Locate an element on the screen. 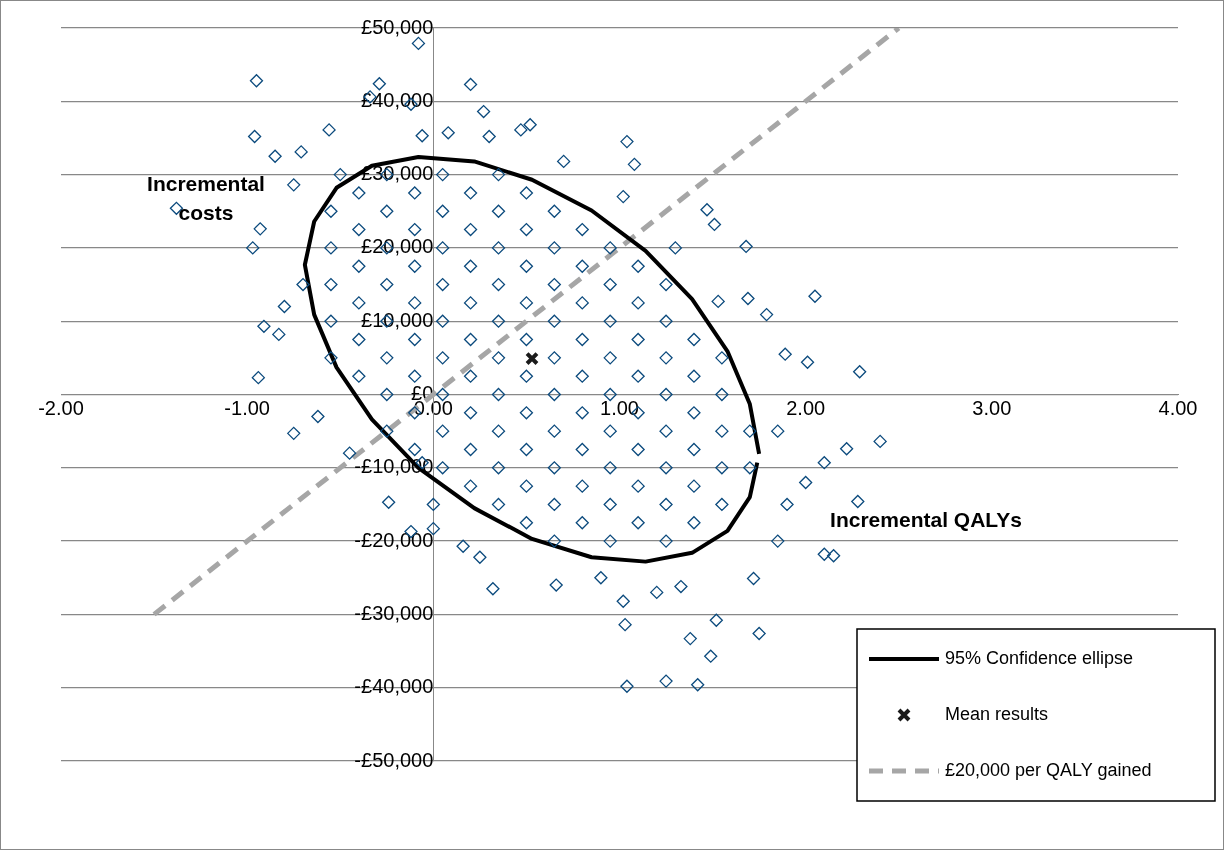 This screenshot has height=850, width=1224. y-tick-label: -£20,000 is located at coordinates (394, 539).